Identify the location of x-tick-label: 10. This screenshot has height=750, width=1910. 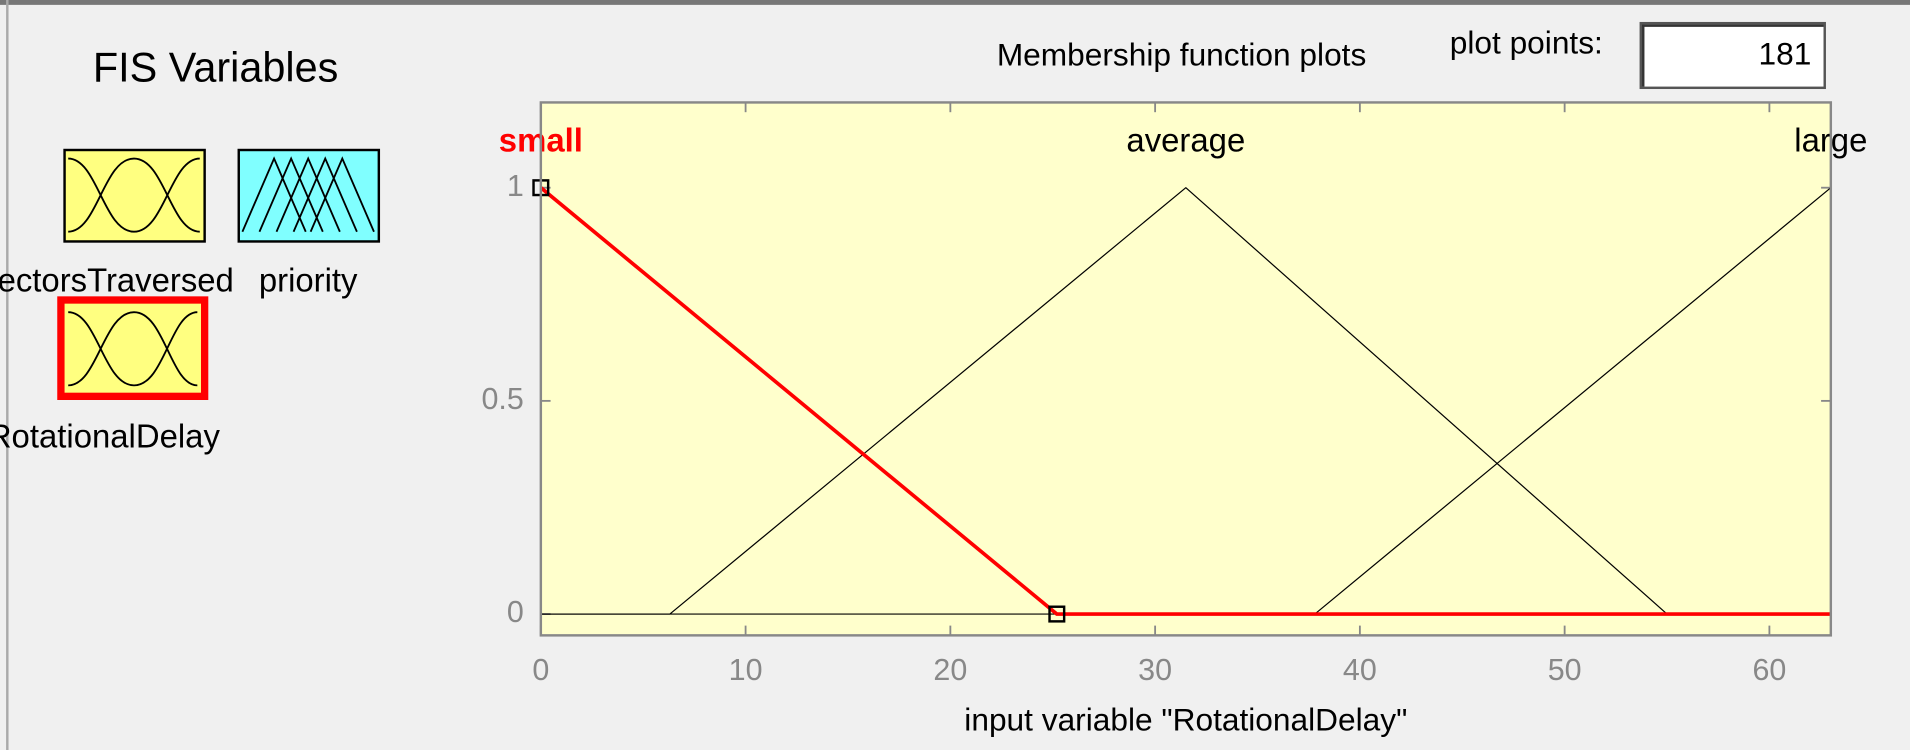
(746, 670).